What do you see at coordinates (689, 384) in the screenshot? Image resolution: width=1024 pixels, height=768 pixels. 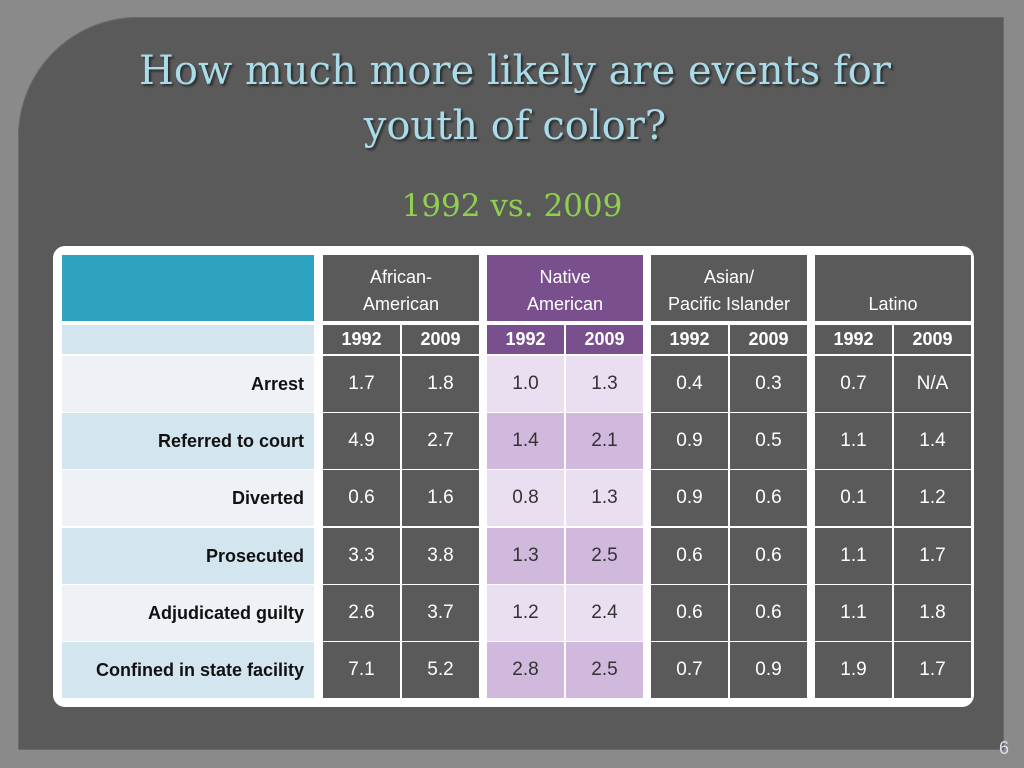 I see `table-cell: 0.4` at bounding box center [689, 384].